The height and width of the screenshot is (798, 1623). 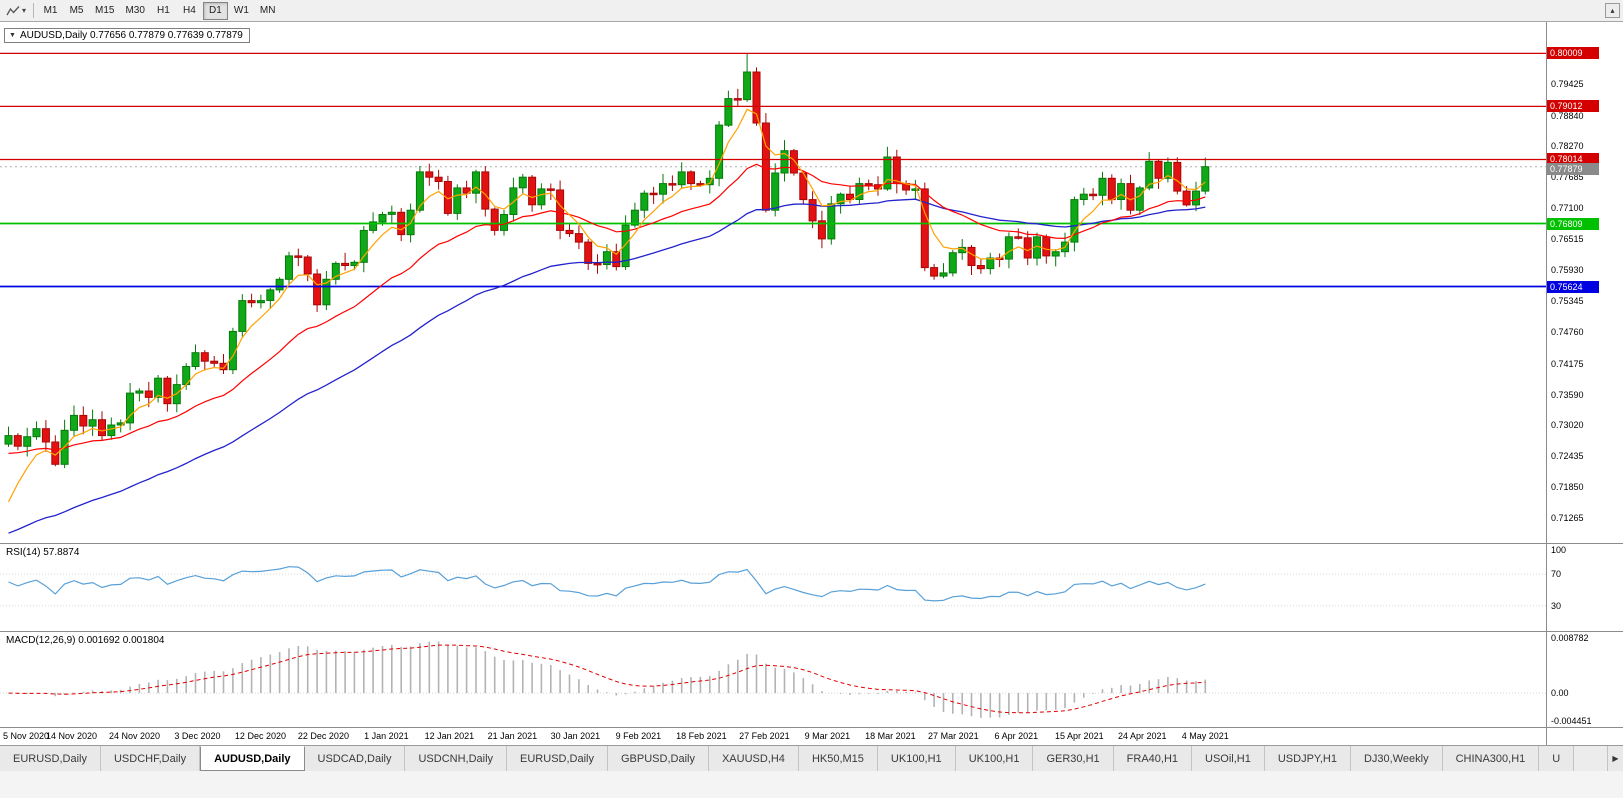 What do you see at coordinates (1567, 115) in the screenshot?
I see `price-axis-tick: 0.78840` at bounding box center [1567, 115].